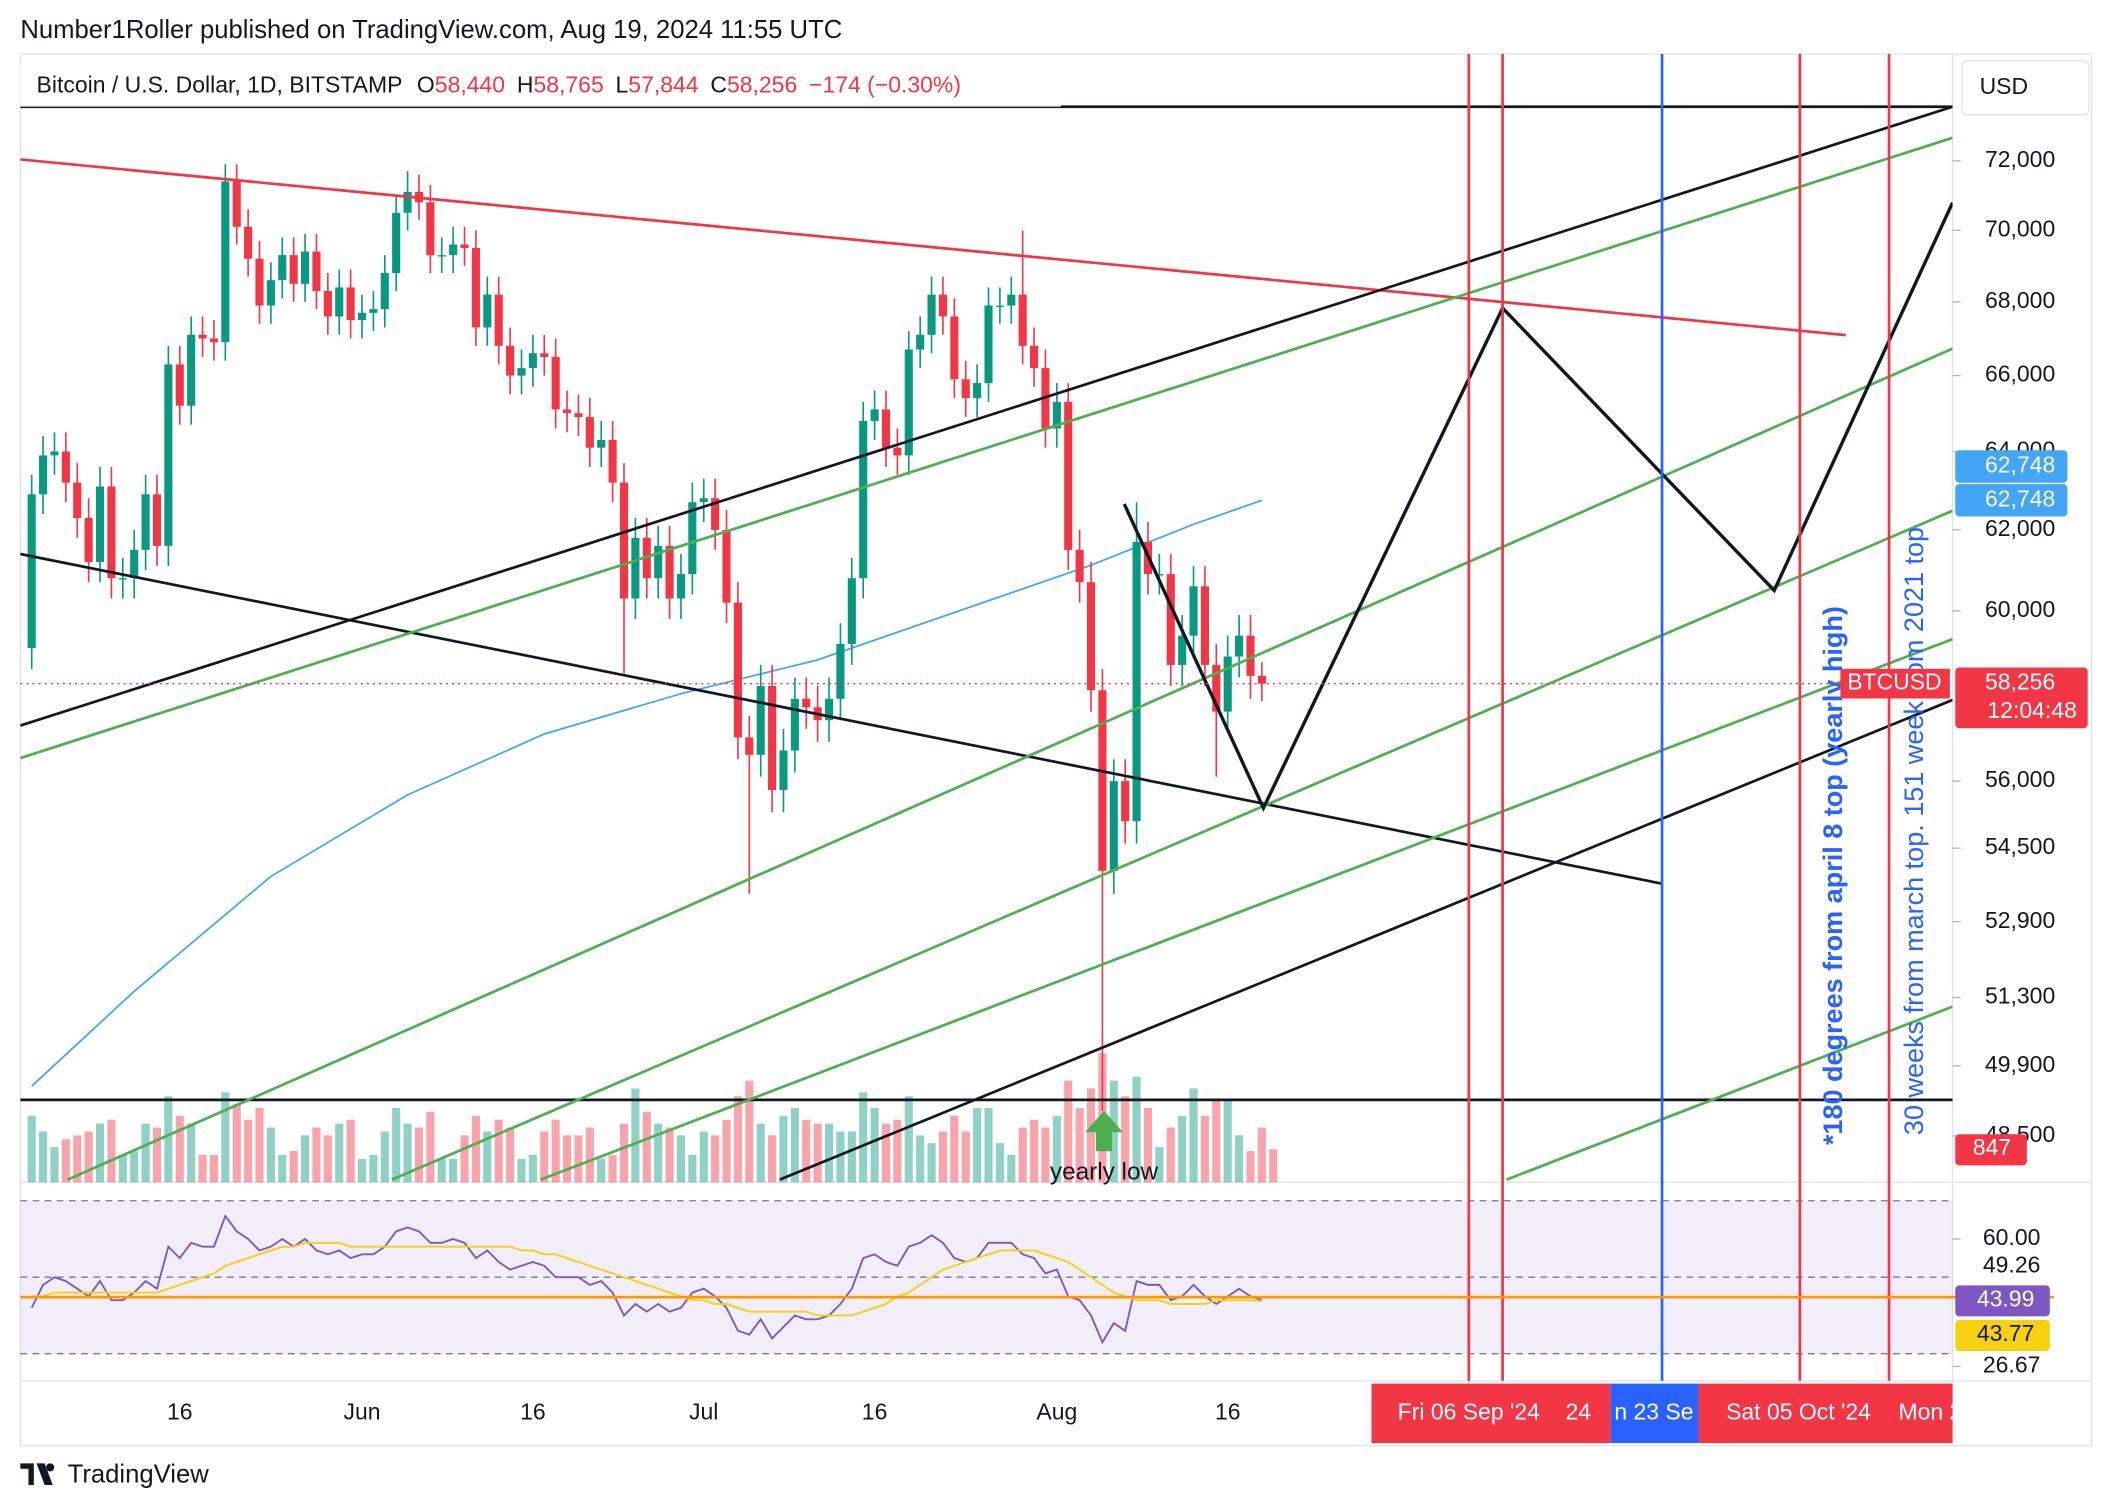 This screenshot has width=2108, height=1502. What do you see at coordinates (1228, 1411) in the screenshot?
I see `x-tick-label: 16` at bounding box center [1228, 1411].